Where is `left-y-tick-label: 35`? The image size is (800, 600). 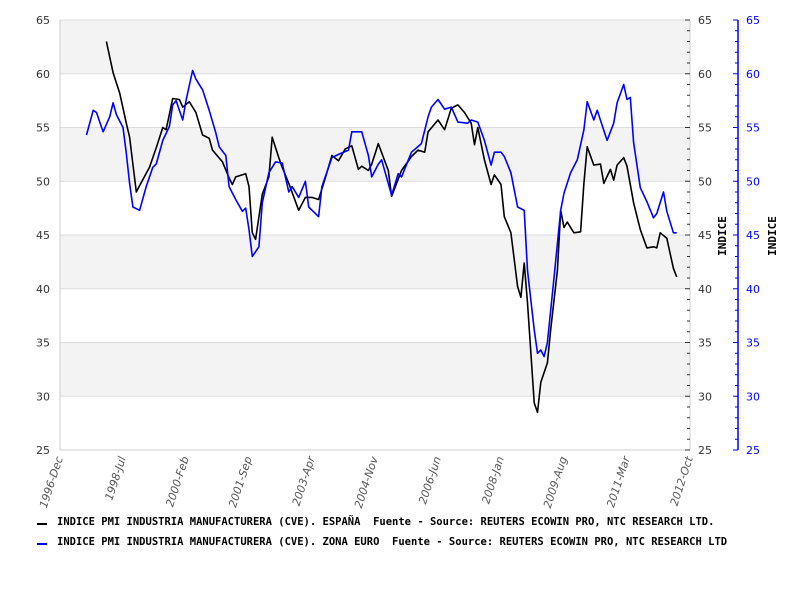 left-y-tick-label: 35 is located at coordinates (43, 343).